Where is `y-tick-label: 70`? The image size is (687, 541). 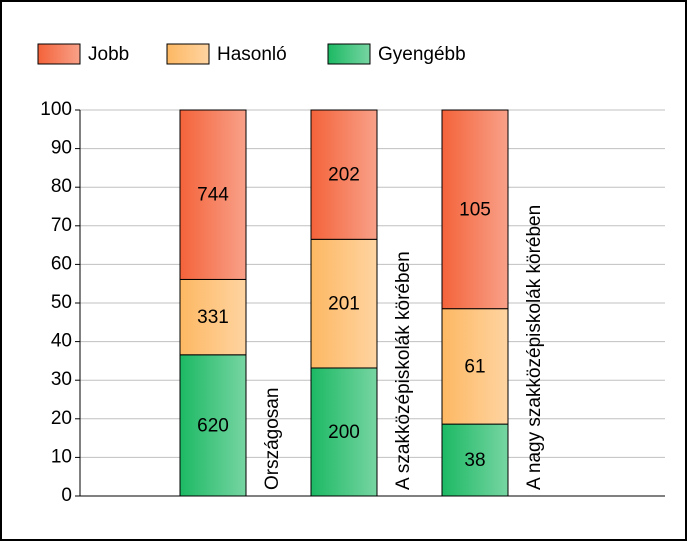 y-tick-label: 70 is located at coordinates (61, 225).